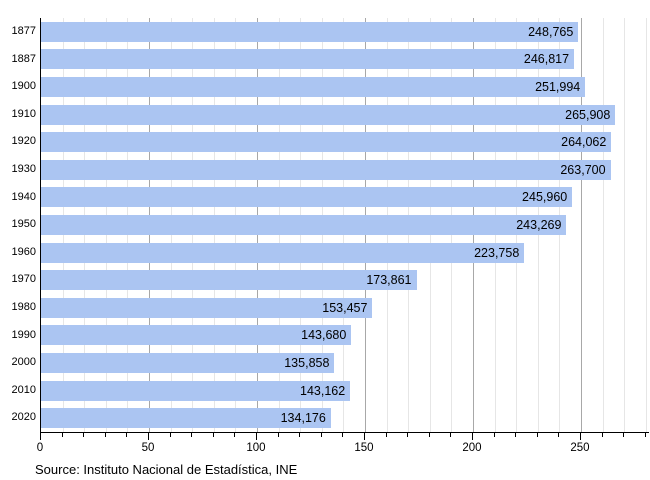  What do you see at coordinates (345, 307) in the screenshot?
I see `bar-value-label: 153,457` at bounding box center [345, 307].